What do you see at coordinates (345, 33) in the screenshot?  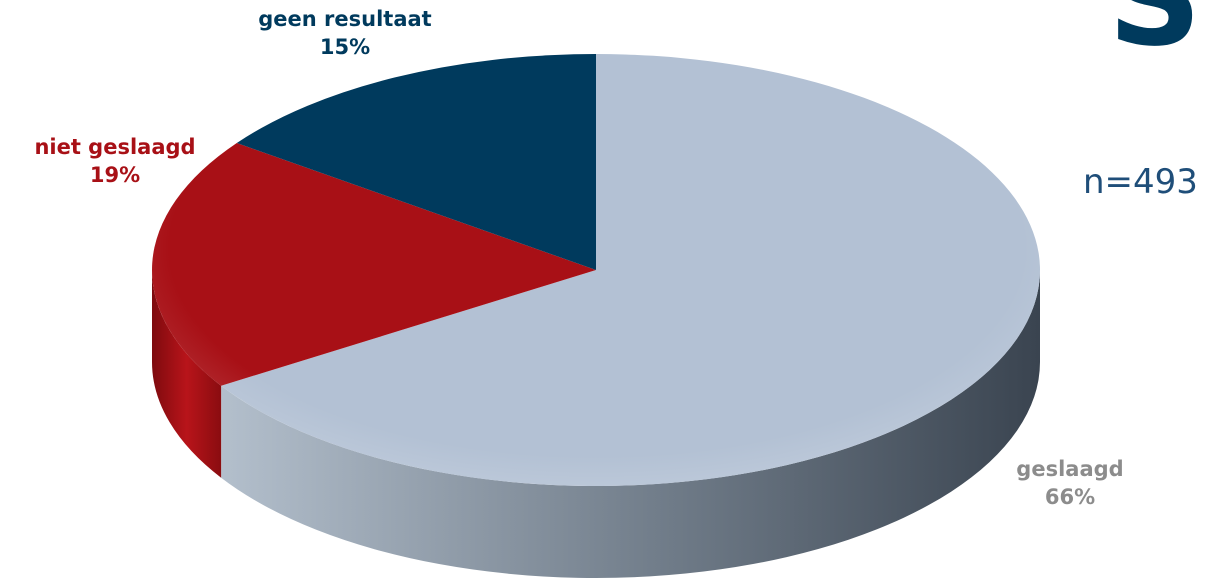 I see `slice-label-geen-resultaat: geen resultaat 15%` at bounding box center [345, 33].